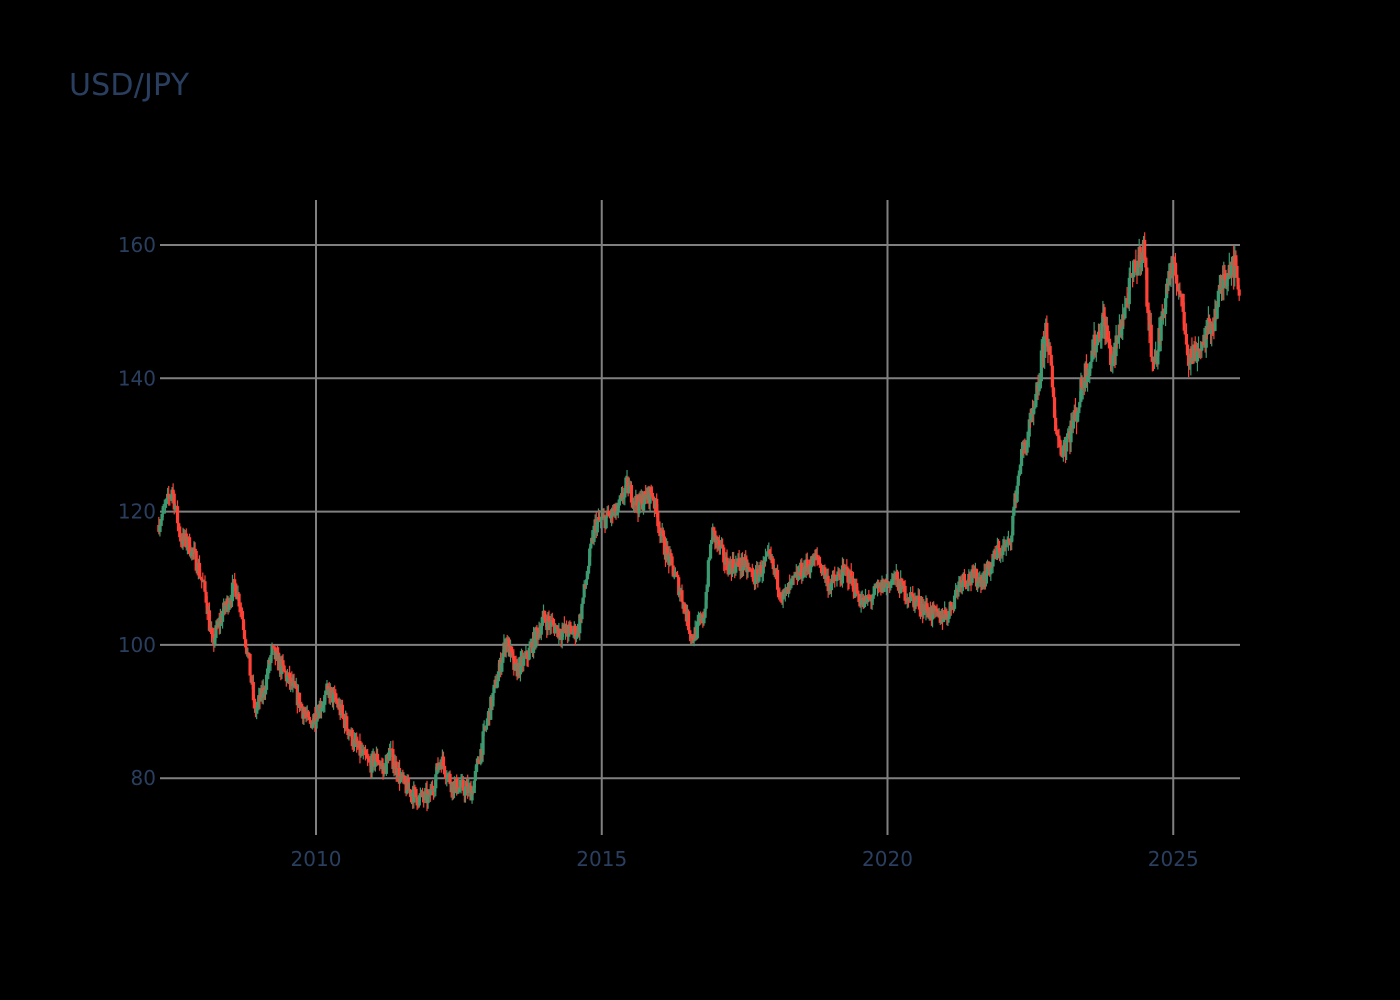 This screenshot has height=1000, width=1400. I want to click on y-axis: 80 100 120 140 160, so click(137, 511).